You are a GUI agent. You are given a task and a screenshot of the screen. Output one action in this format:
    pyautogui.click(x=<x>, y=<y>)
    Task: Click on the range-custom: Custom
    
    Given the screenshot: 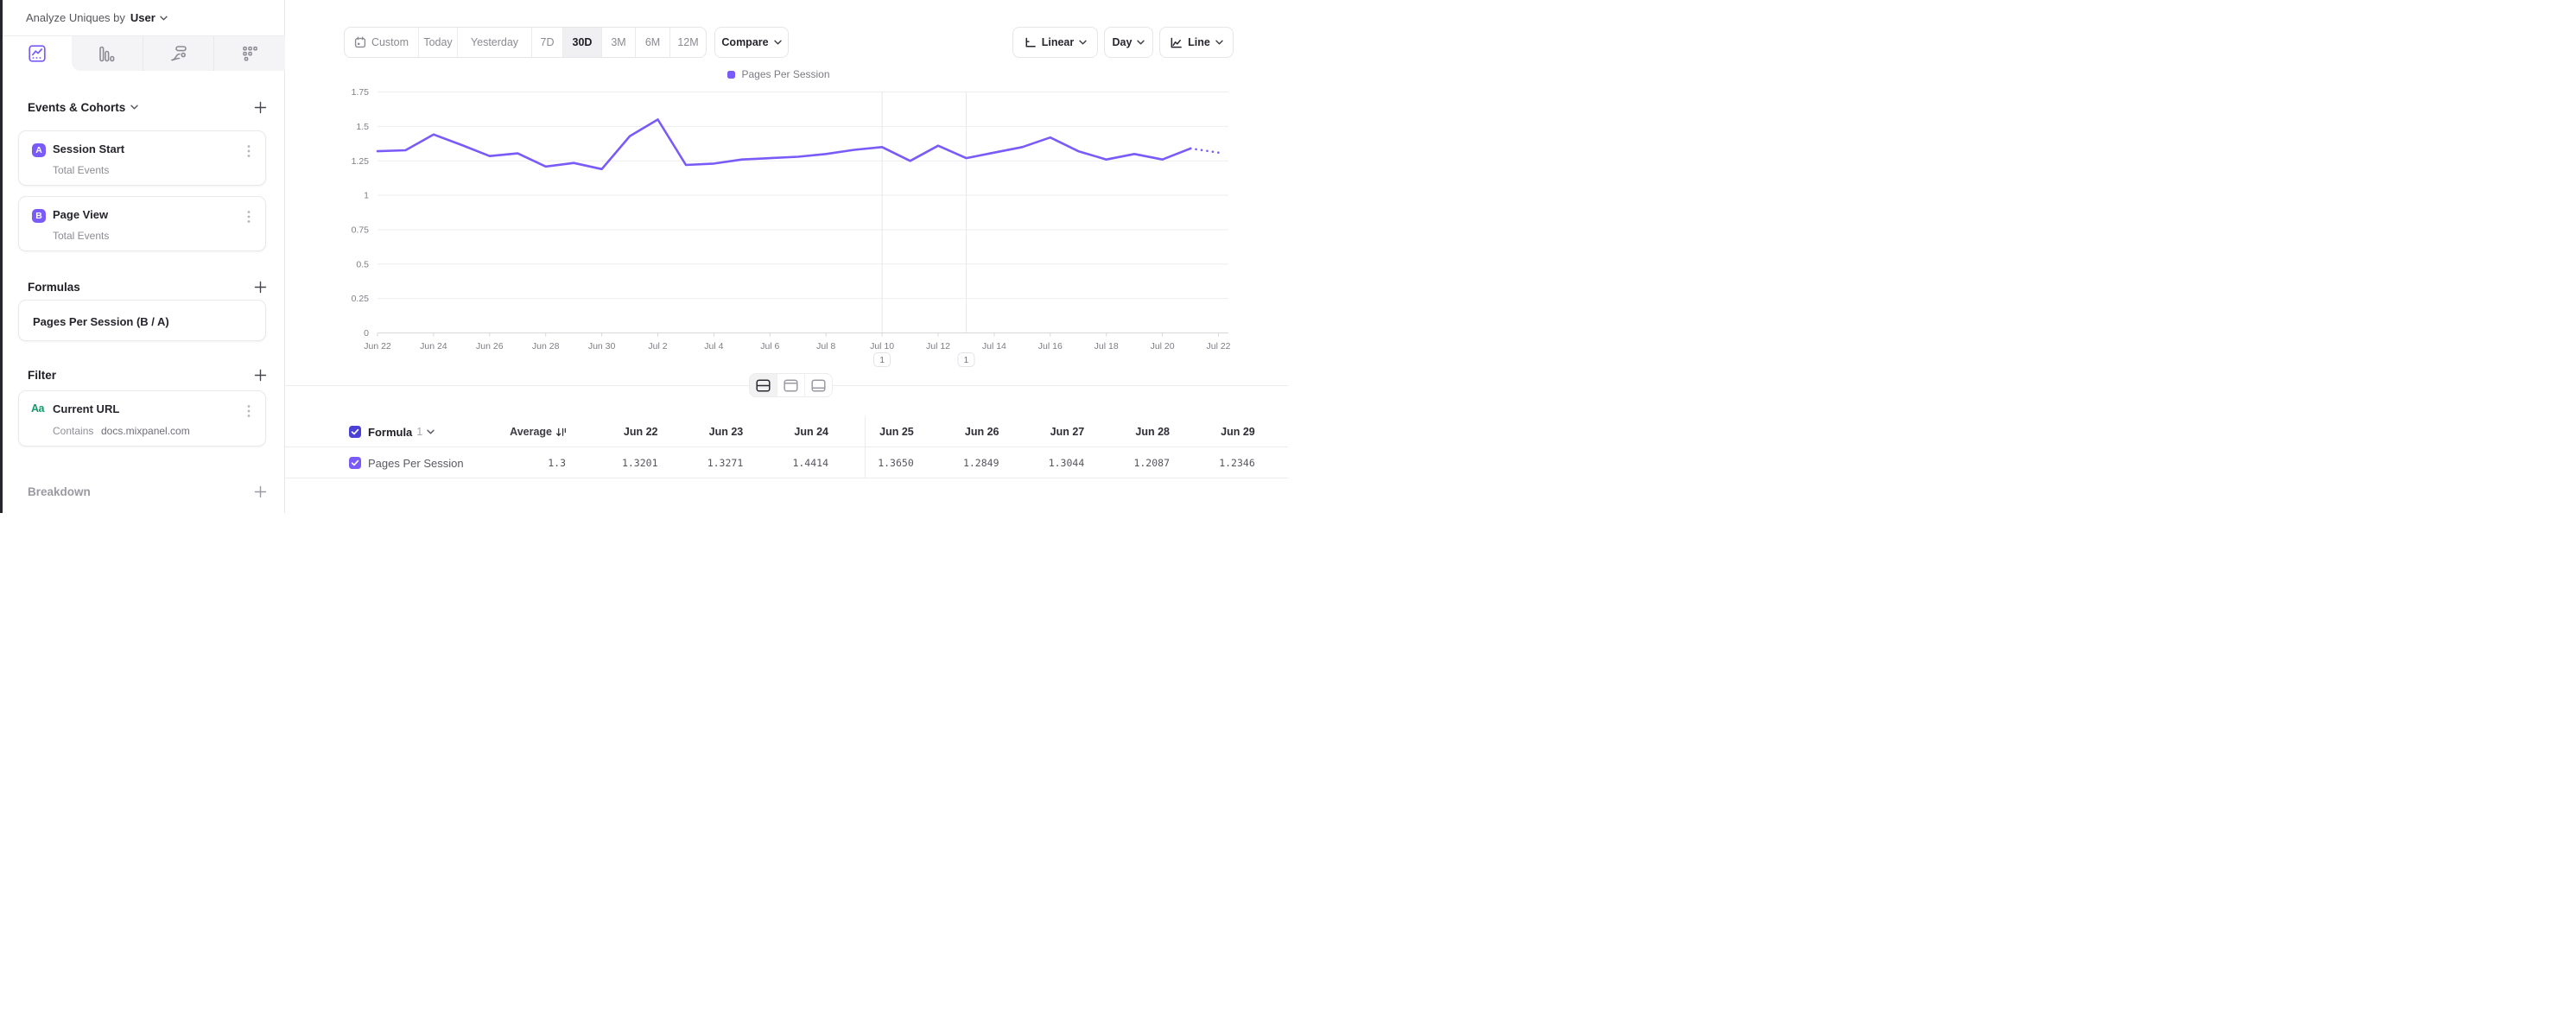 What is the action you would take?
    pyautogui.click(x=381, y=42)
    